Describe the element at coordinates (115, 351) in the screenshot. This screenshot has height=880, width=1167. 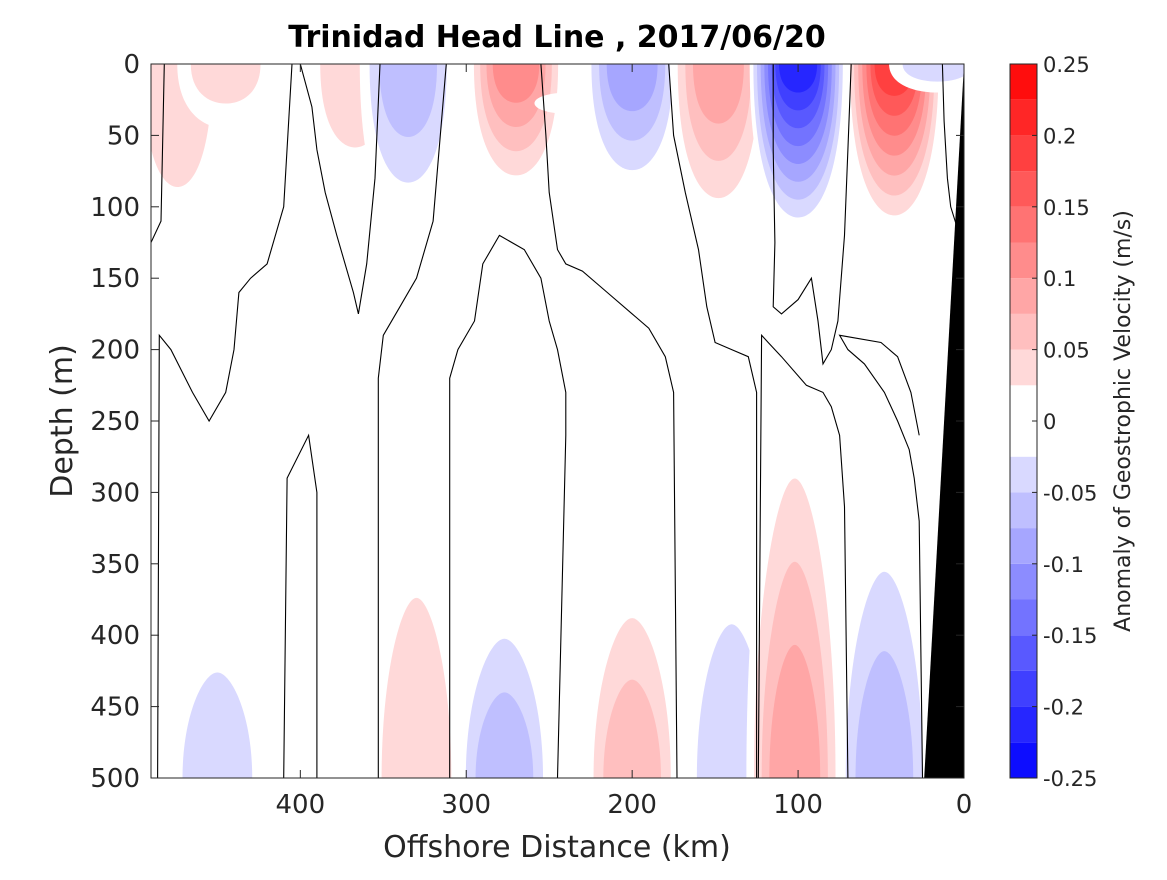
I see `y-tick-label: 200` at that location.